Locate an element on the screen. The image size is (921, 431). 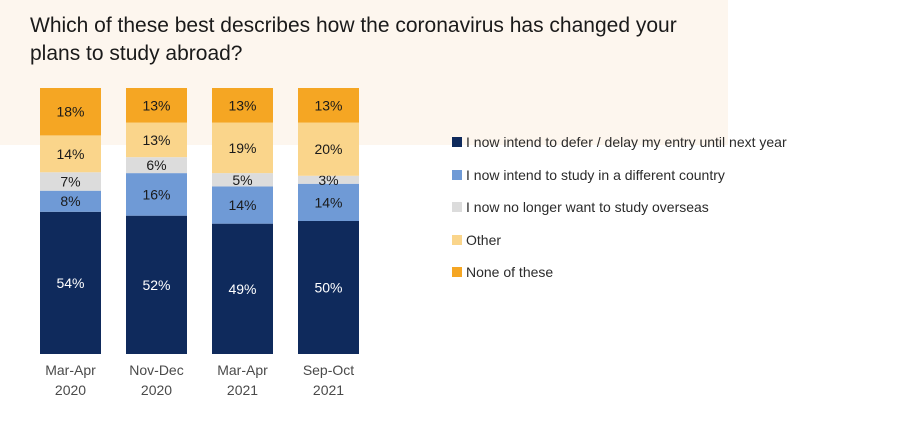
data-label-defer-1: 54% is located at coordinates (70, 283).